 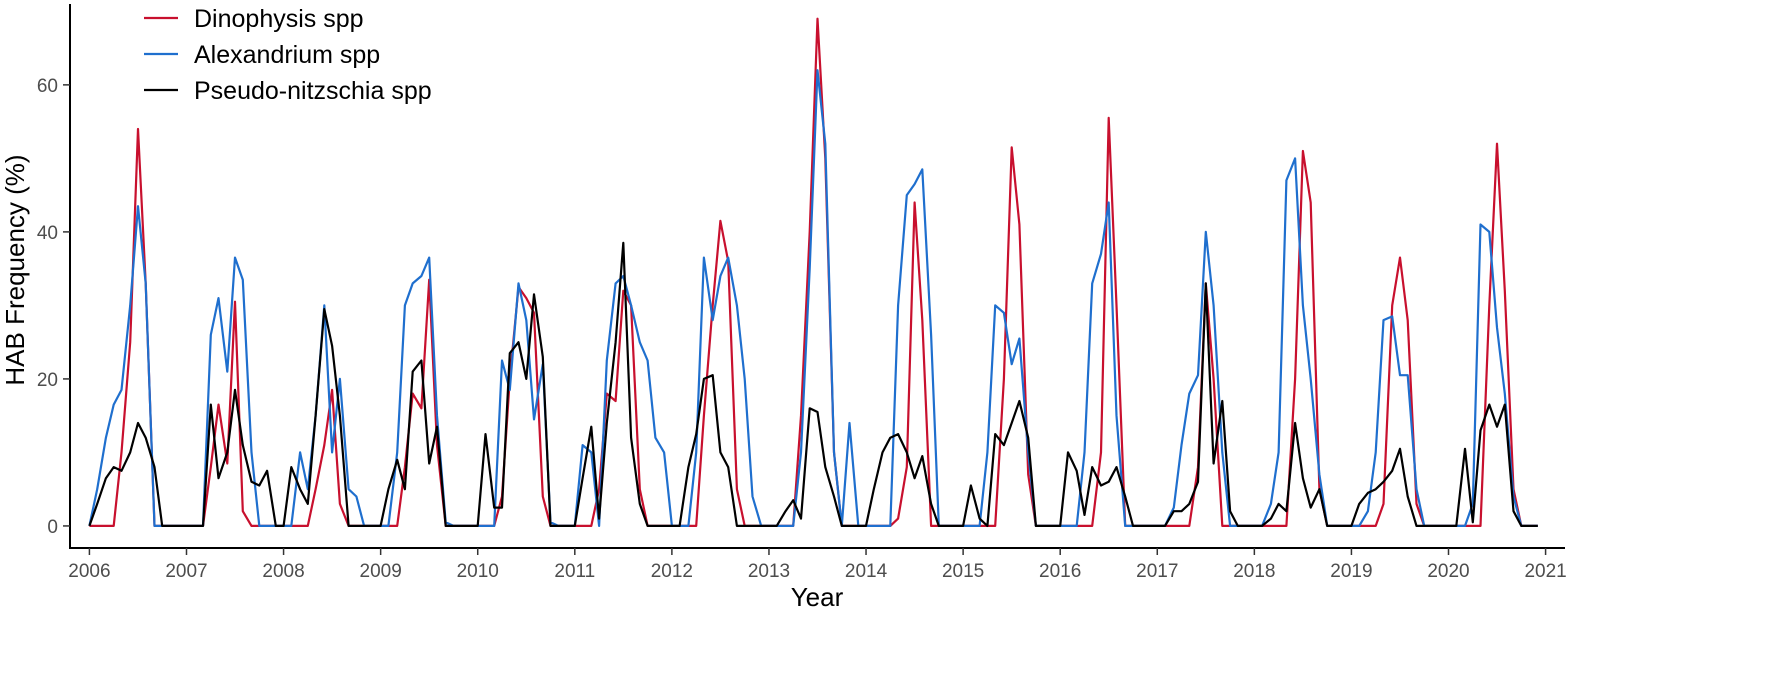 I want to click on x-tick-label: 2015, so click(x=963, y=571).